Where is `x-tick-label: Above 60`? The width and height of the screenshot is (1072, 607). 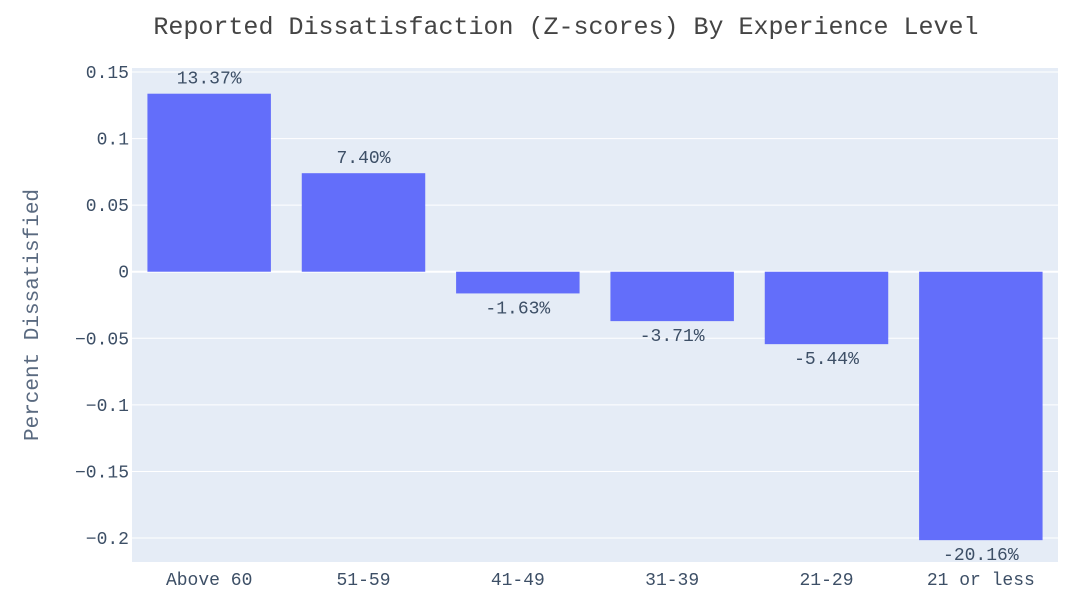 x-tick-label: Above 60 is located at coordinates (209, 581).